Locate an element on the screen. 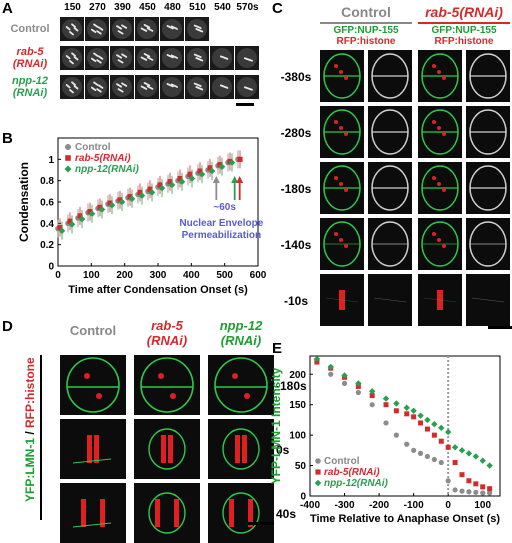 Image resolution: width=512 pixels, height=543 pixels. row-label-line: Control is located at coordinates (30, 29).